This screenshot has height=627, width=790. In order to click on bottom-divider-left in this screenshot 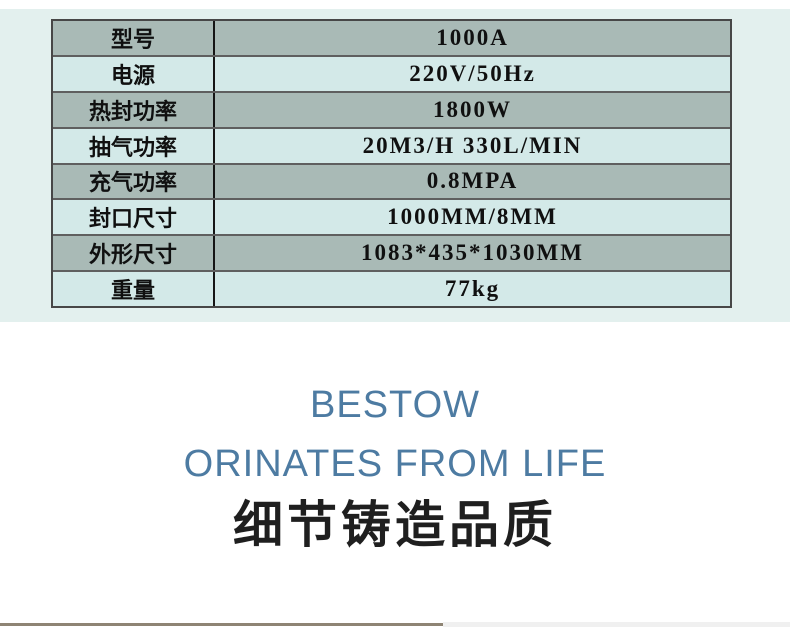, I will do `click(221, 624)`.